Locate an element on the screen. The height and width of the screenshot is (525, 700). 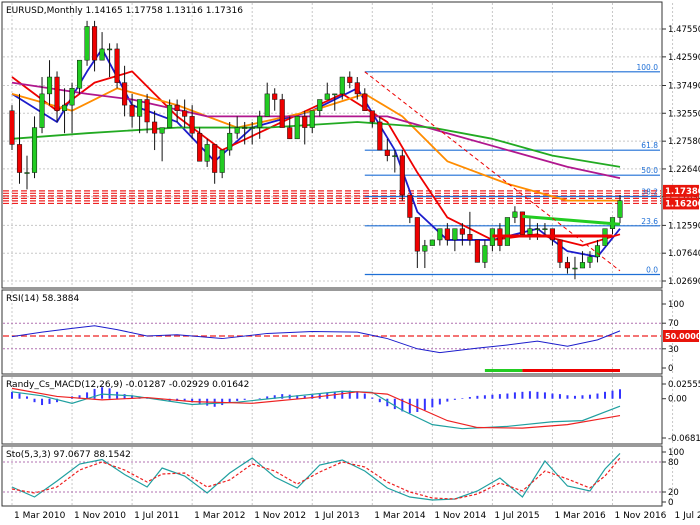
fib-level-label: 23.6 is located at coordinates (649, 221).